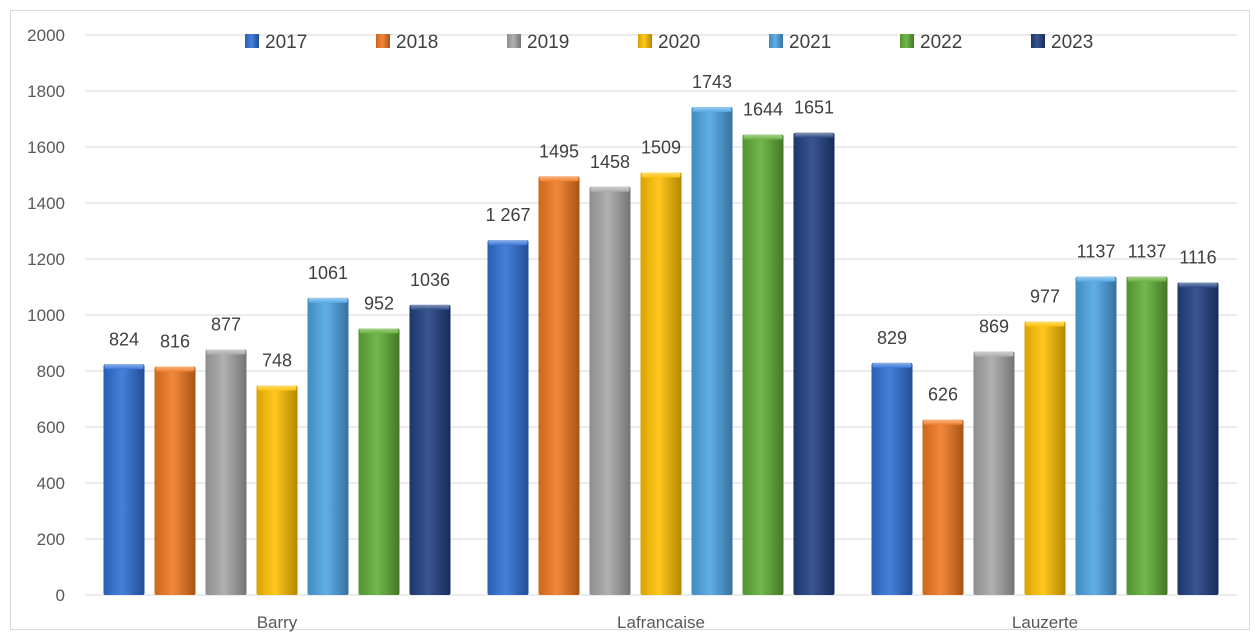 The width and height of the screenshot is (1257, 632). I want to click on bar-lafrancaise-2019, so click(610, 390).